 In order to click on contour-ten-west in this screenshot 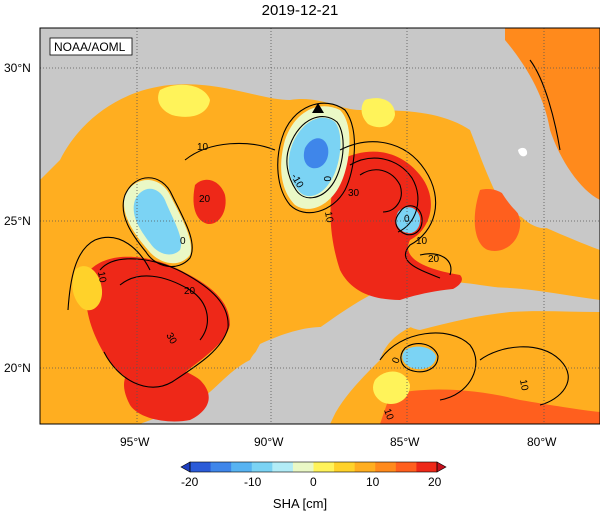, I will do `click(109, 273)`.